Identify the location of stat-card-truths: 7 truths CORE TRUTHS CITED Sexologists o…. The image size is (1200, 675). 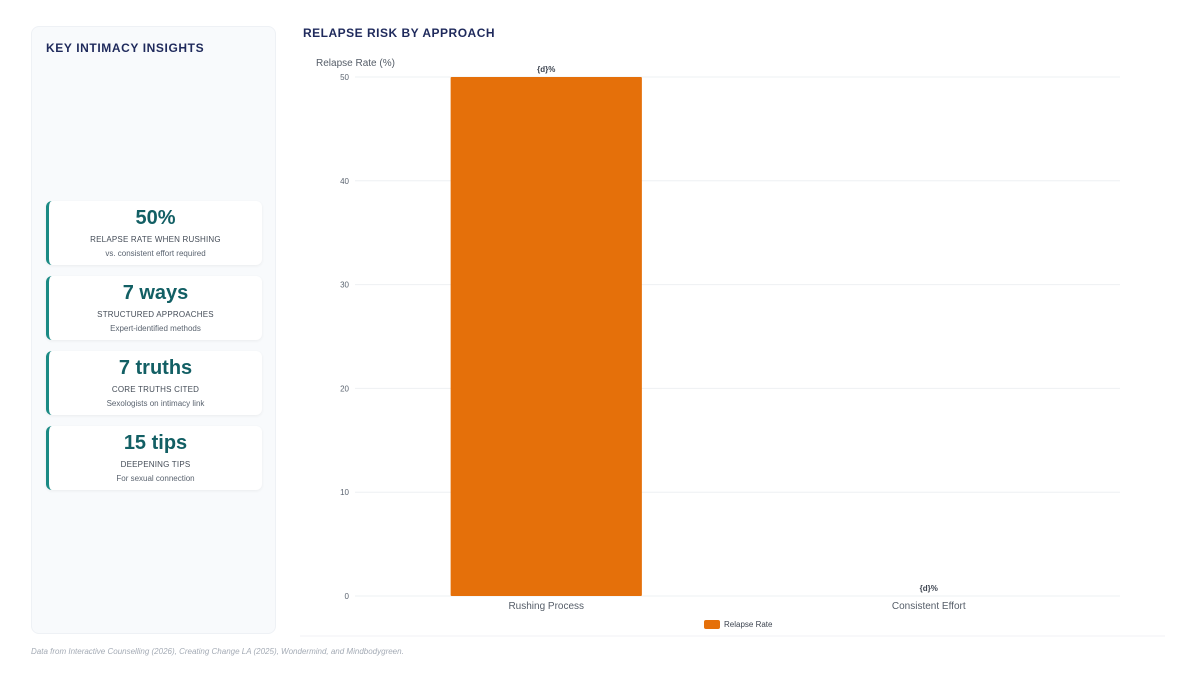
(154, 383).